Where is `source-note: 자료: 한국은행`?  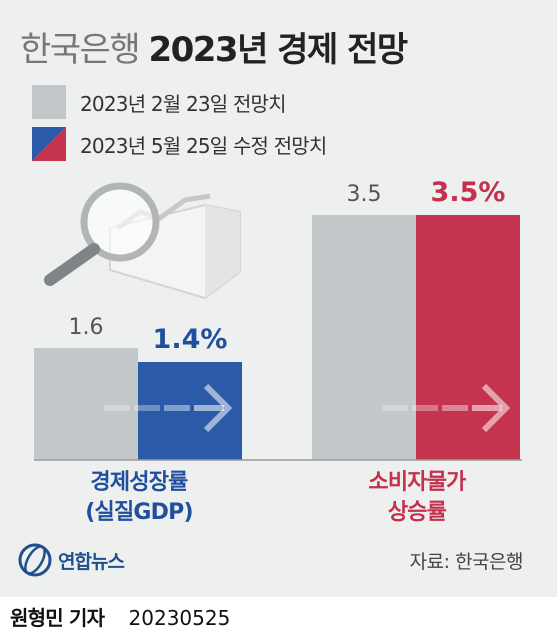 source-note: 자료: 한국은행 is located at coordinates (466, 562).